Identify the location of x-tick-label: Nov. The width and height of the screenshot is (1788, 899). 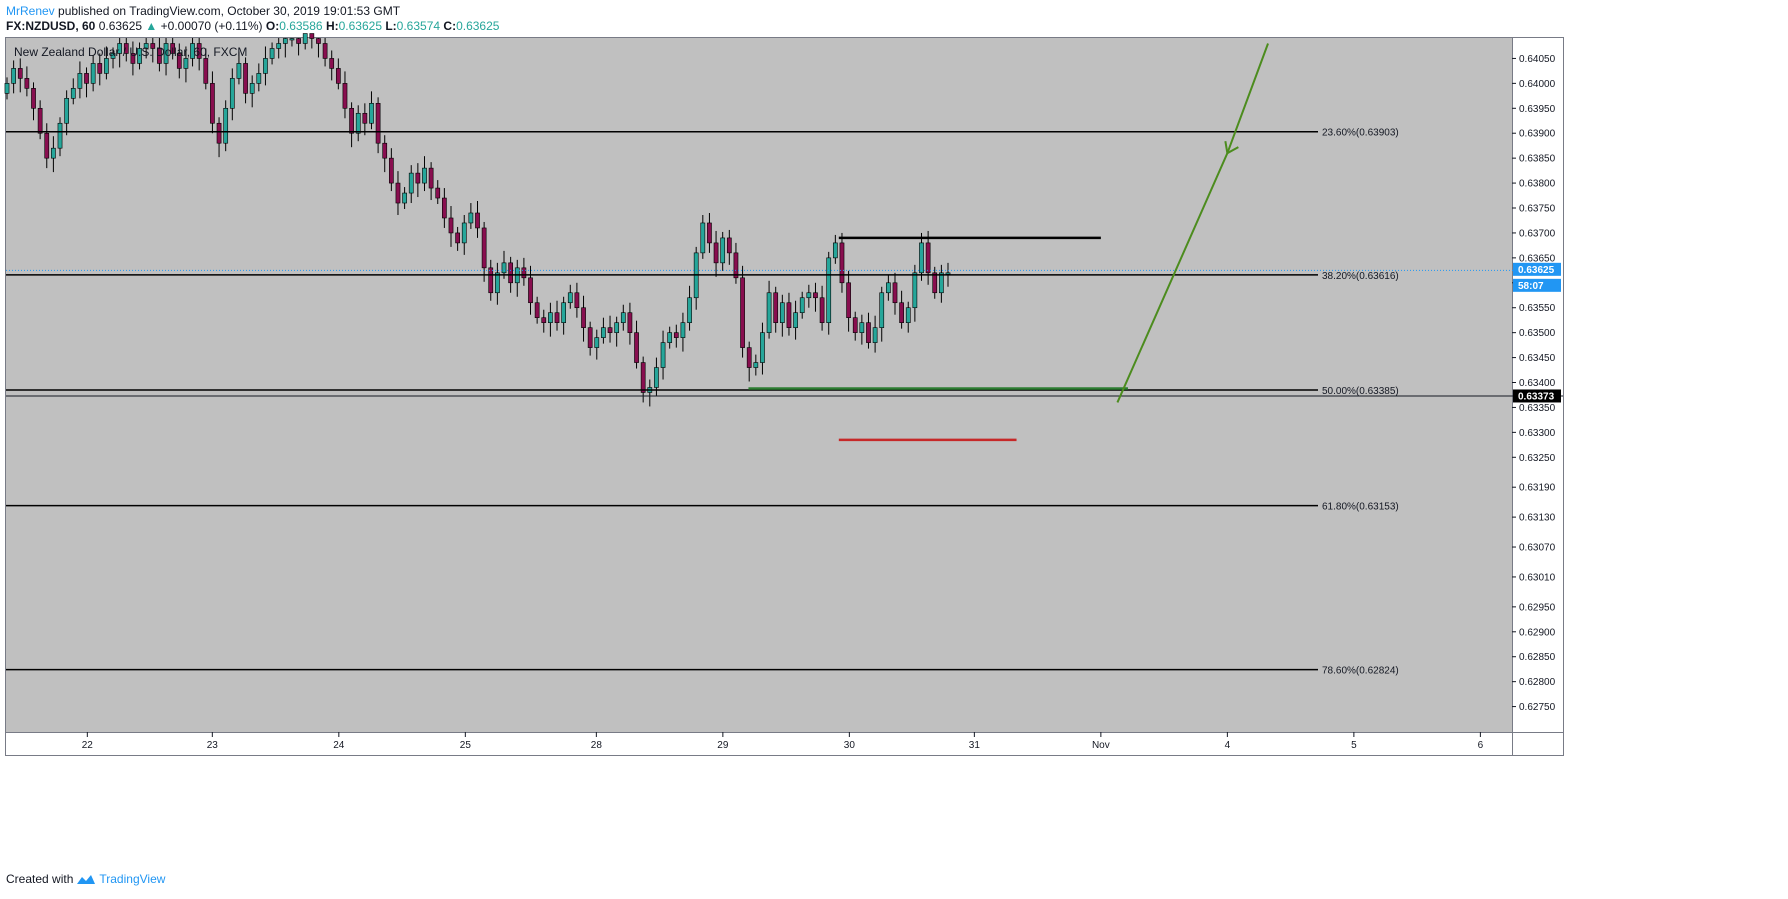
(1101, 745).